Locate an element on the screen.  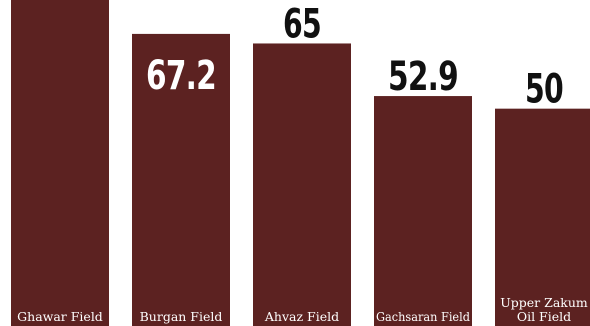
value-label-3: 52.9 is located at coordinates (423, 77).